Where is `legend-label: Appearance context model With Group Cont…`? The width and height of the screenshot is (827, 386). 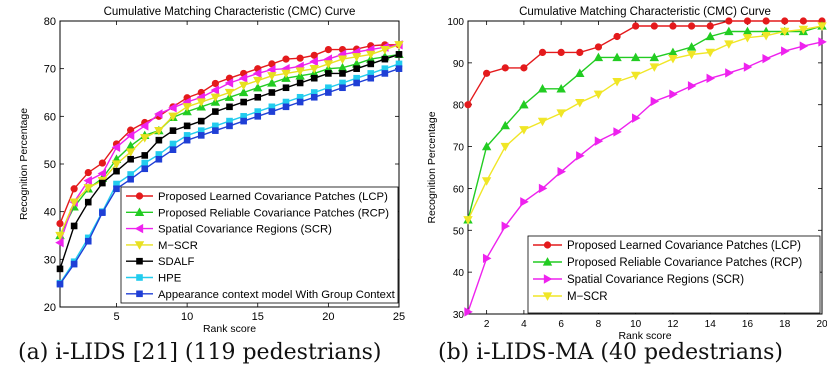 legend-label: Appearance context model With Group Cont… is located at coordinates (277, 295).